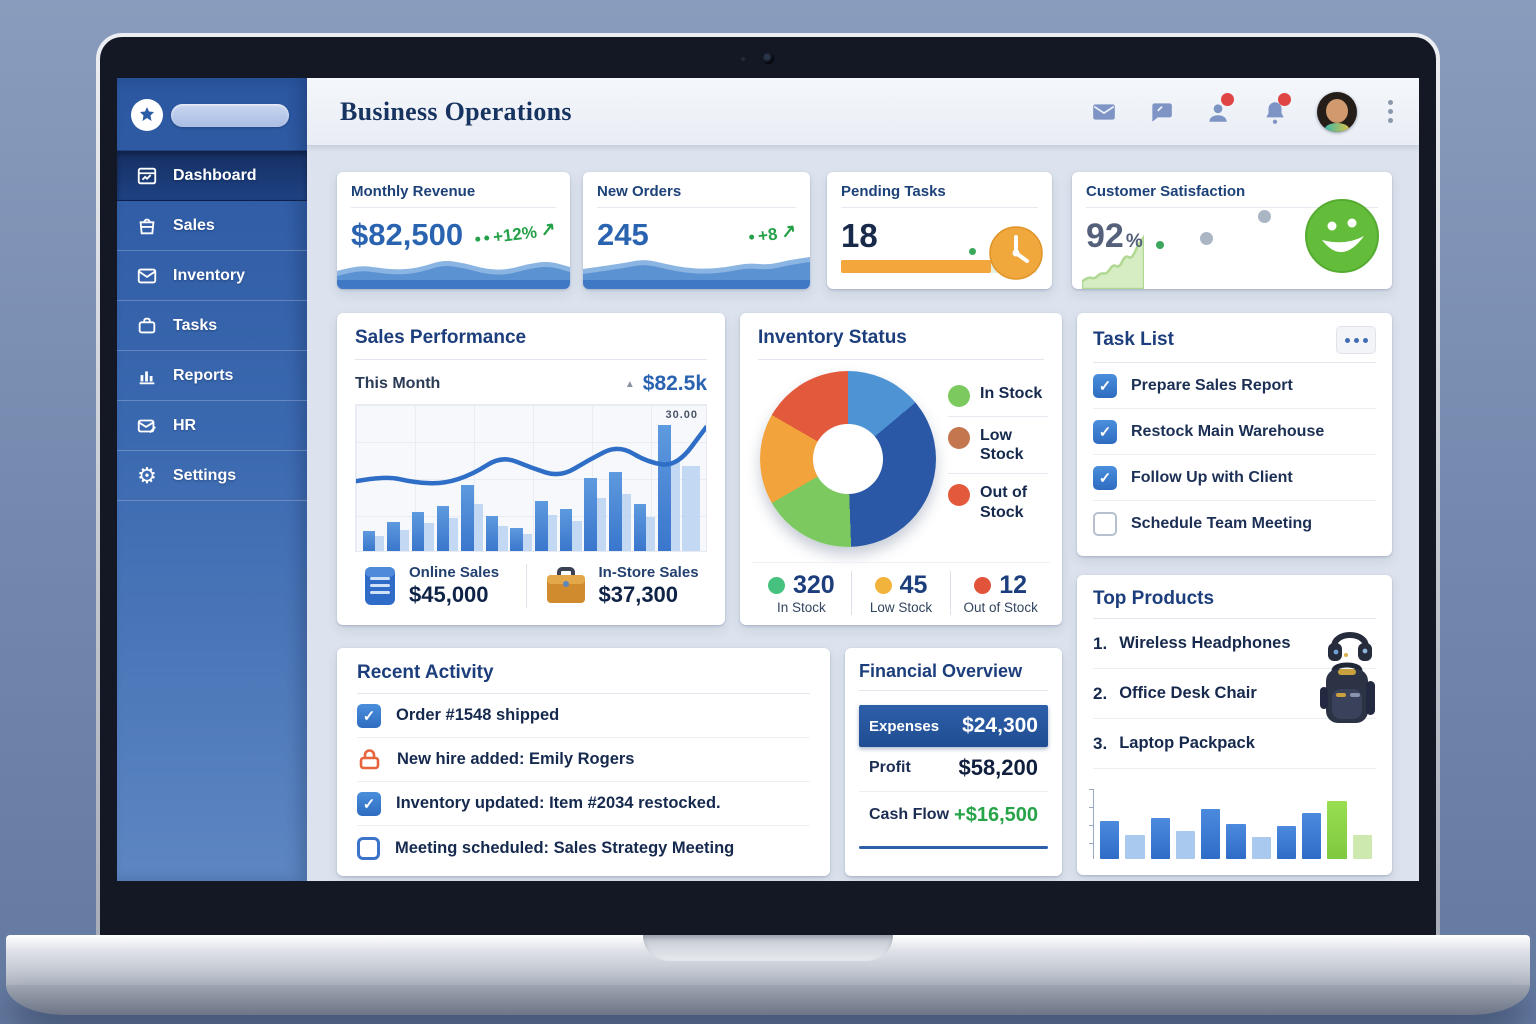 The image size is (1536, 1024). Describe the element at coordinates (941, 671) in the screenshot. I see `panel-title: Financial Overview` at that location.